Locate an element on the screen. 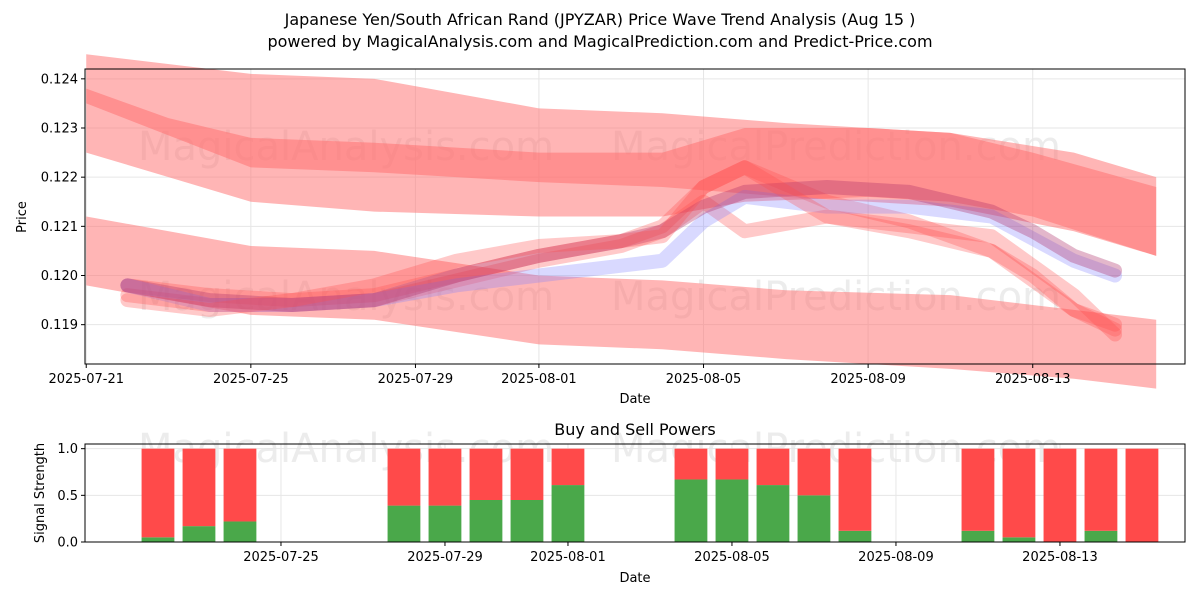  y-tick-label: 0.120 is located at coordinates (59, 276).